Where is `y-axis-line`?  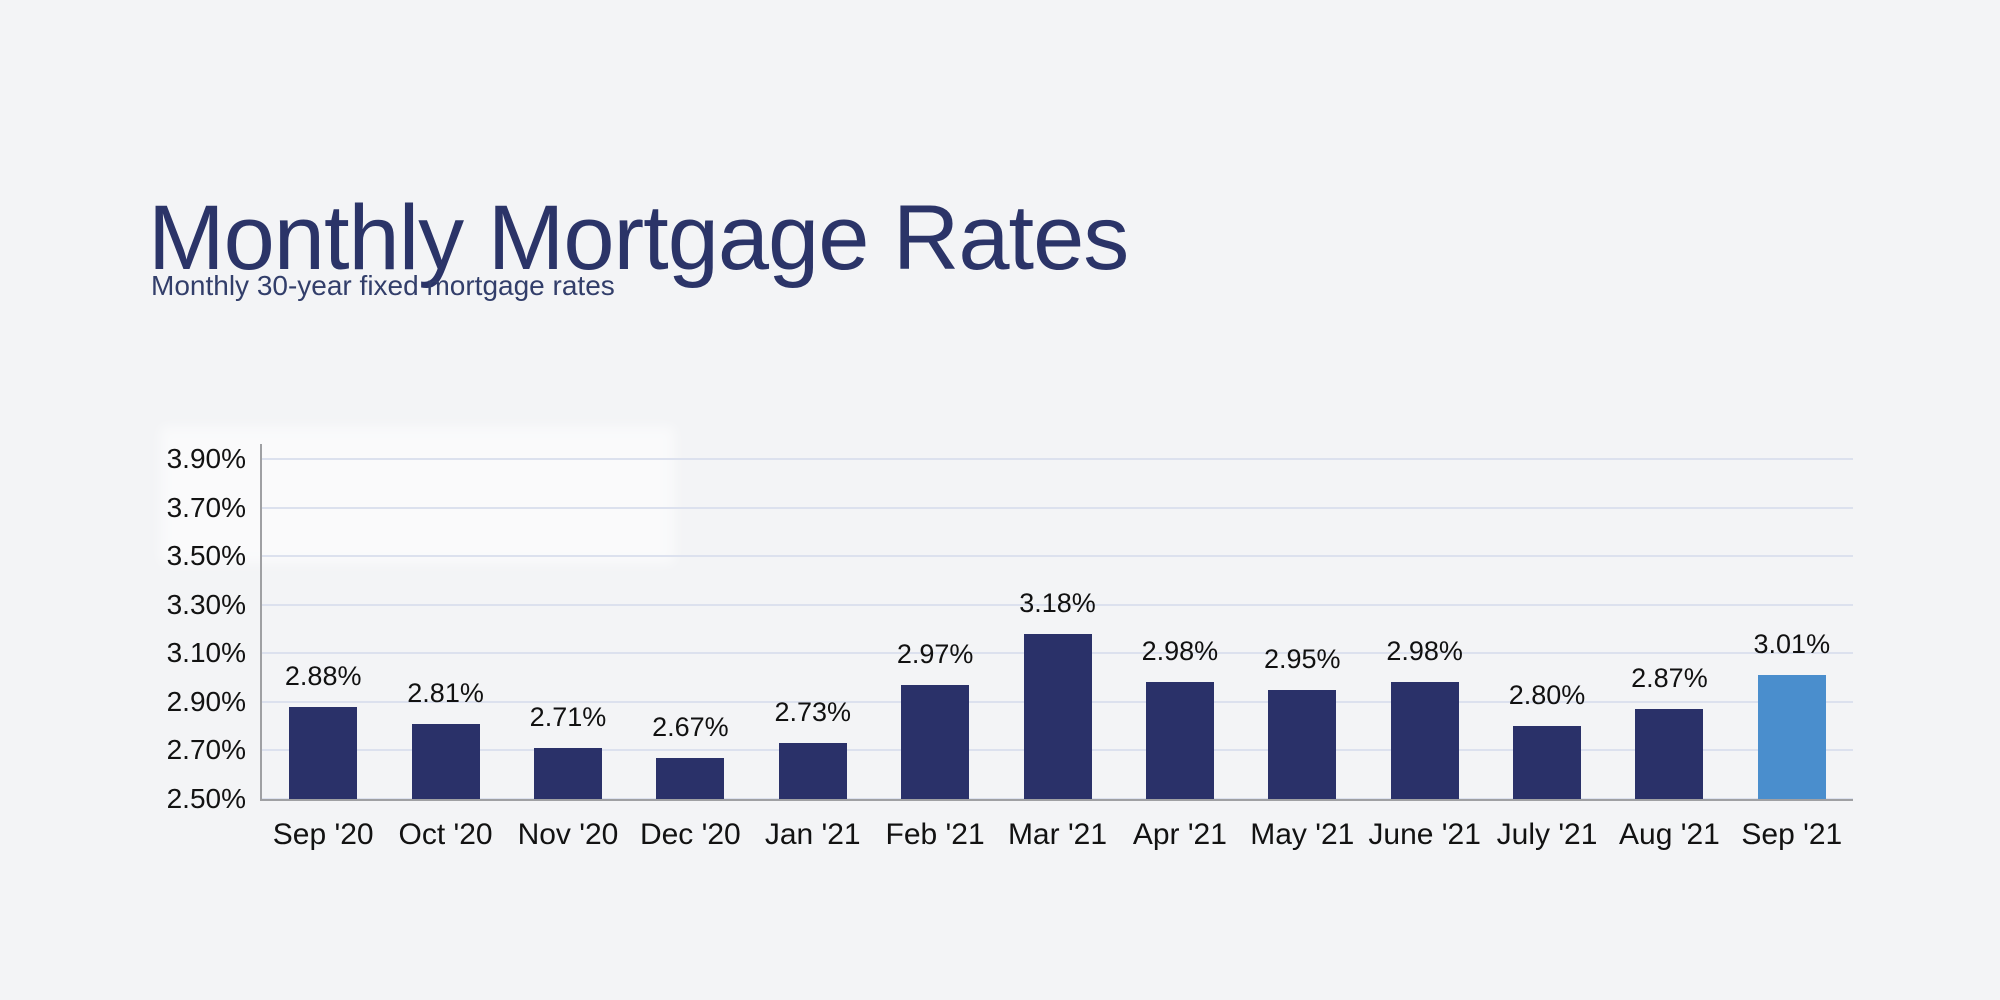 y-axis-line is located at coordinates (261, 622).